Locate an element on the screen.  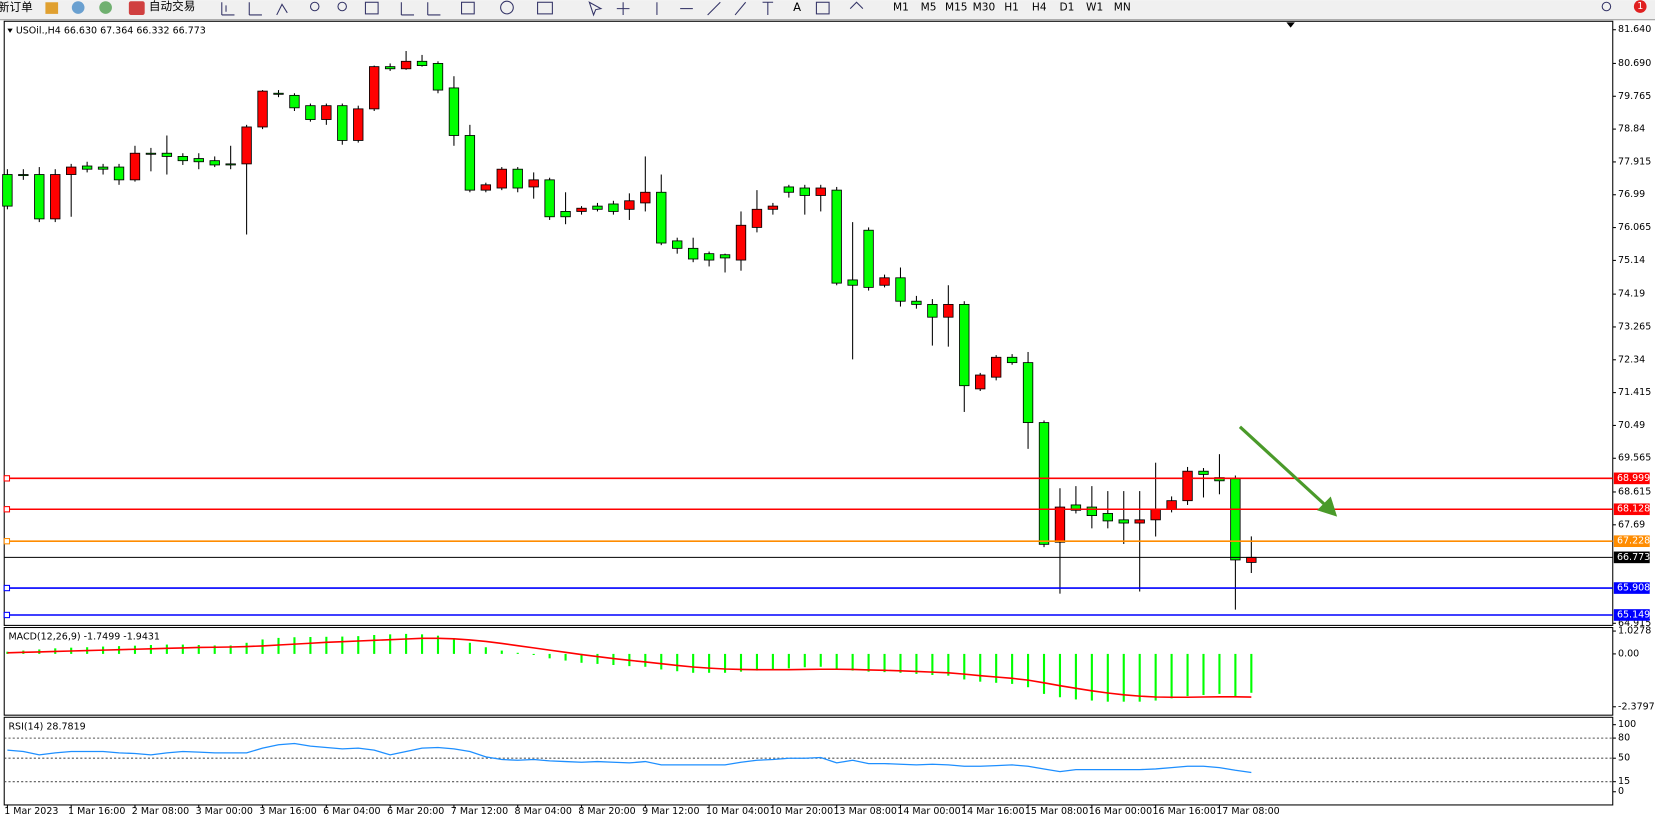
x-tick-label: 10 Mar 04:00 is located at coordinates (737, 811).